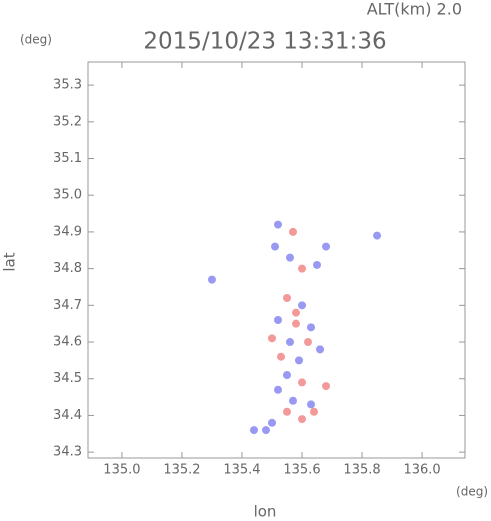 The width and height of the screenshot is (491, 521). What do you see at coordinates (67, 268) in the screenshot?
I see `y-tick-label: 34.8` at bounding box center [67, 268].